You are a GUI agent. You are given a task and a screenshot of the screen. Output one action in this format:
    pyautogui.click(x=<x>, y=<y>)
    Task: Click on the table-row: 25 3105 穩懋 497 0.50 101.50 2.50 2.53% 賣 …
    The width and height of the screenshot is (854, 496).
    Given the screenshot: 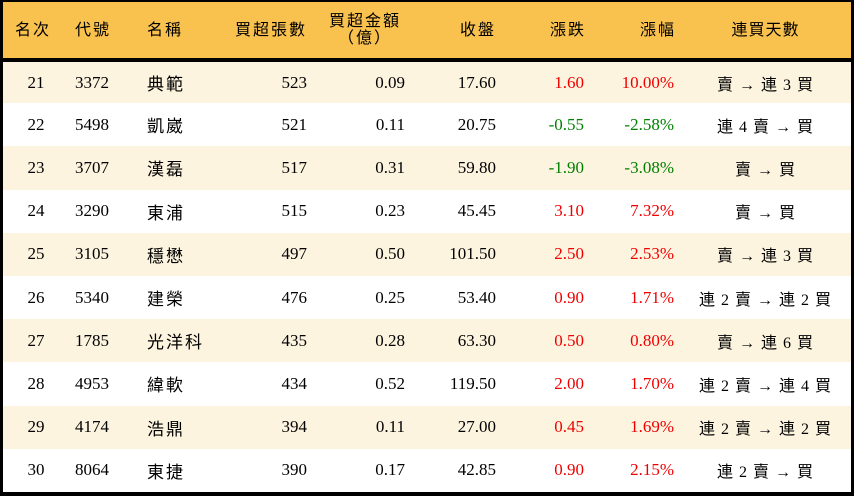 What is the action you would take?
    pyautogui.click(x=427, y=254)
    